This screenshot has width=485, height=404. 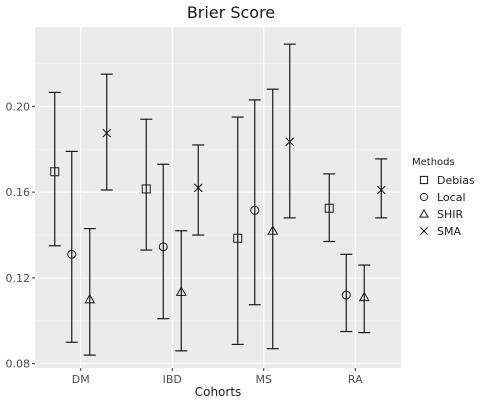 What do you see at coordinates (456, 180) in the screenshot?
I see `legend-label: Debias` at bounding box center [456, 180].